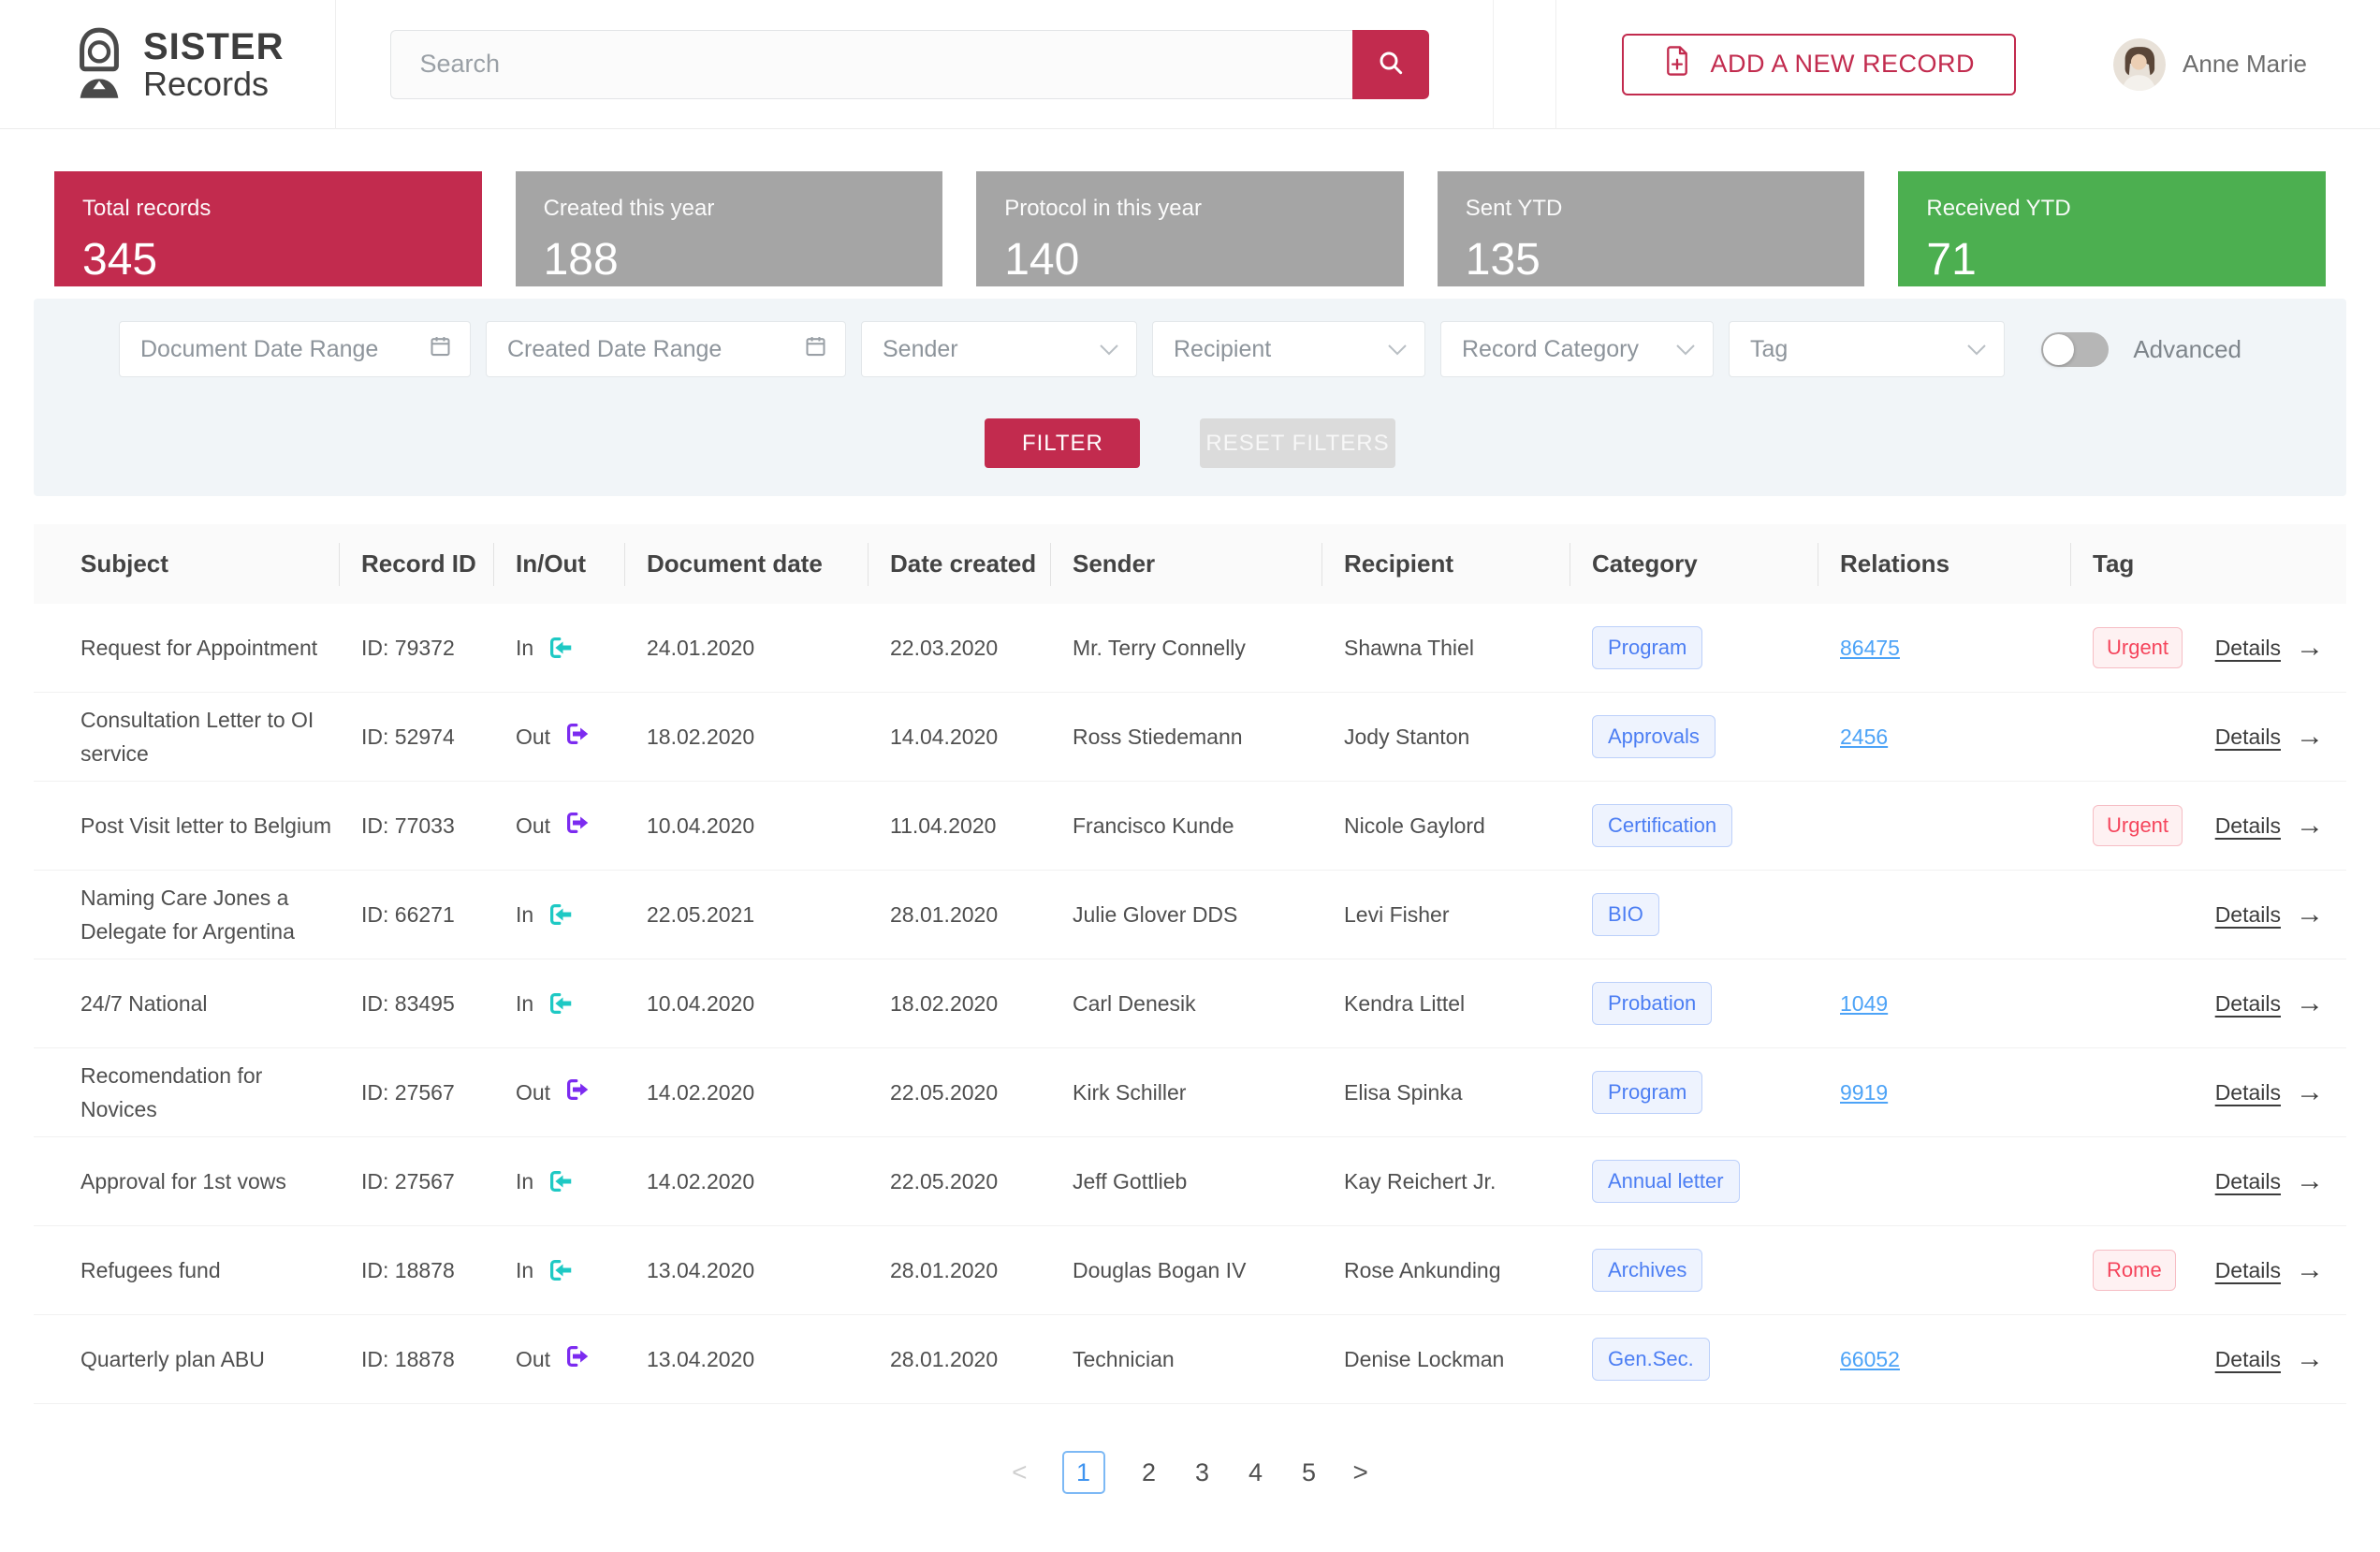 The image size is (2380, 1552). What do you see at coordinates (1870, 647) in the screenshot?
I see `relation-link: 86475` at bounding box center [1870, 647].